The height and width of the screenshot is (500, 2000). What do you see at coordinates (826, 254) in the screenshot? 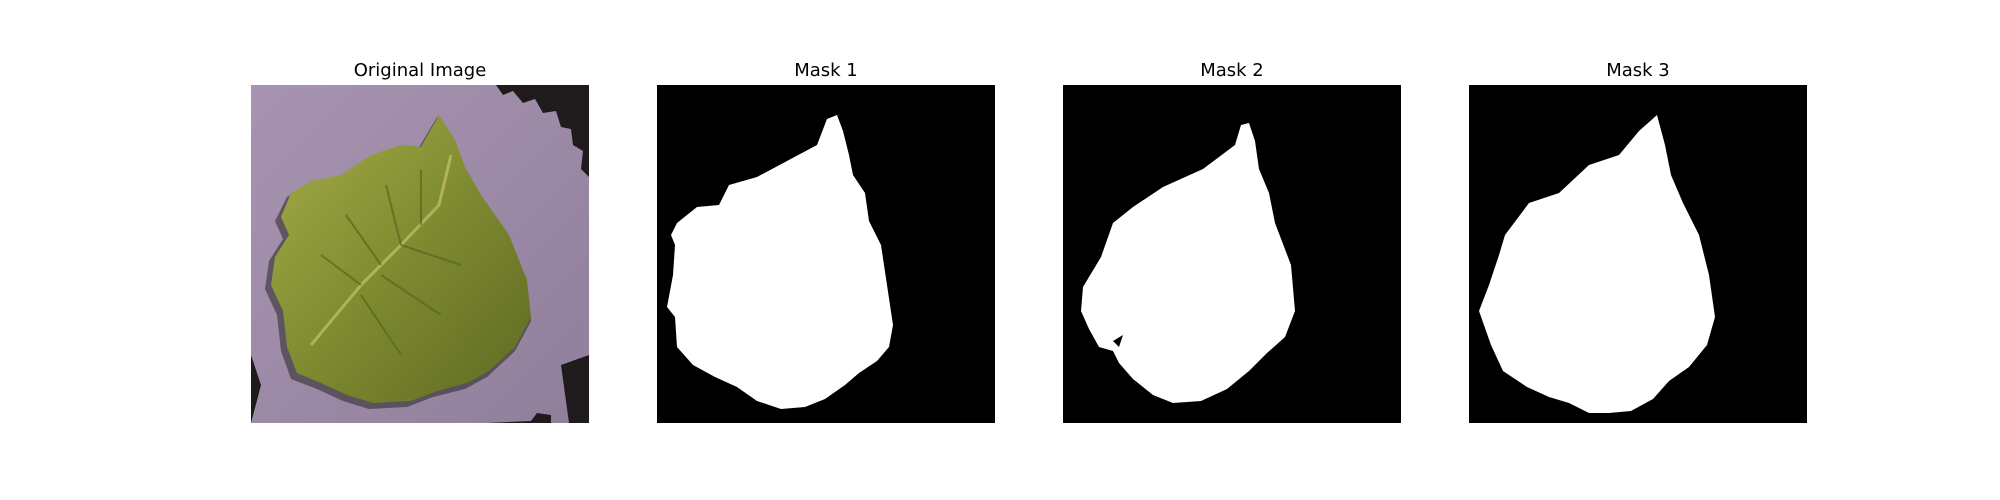
I see `mask-1-image` at bounding box center [826, 254].